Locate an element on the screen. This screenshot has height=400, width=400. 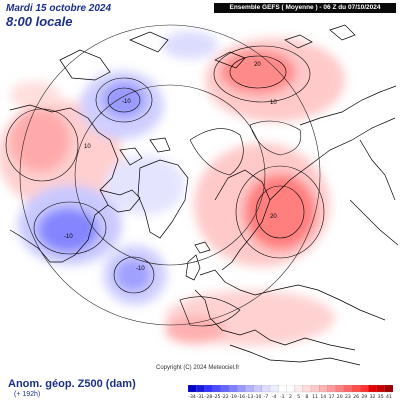
colorbar-tick-label: -1 is located at coordinates (282, 396).